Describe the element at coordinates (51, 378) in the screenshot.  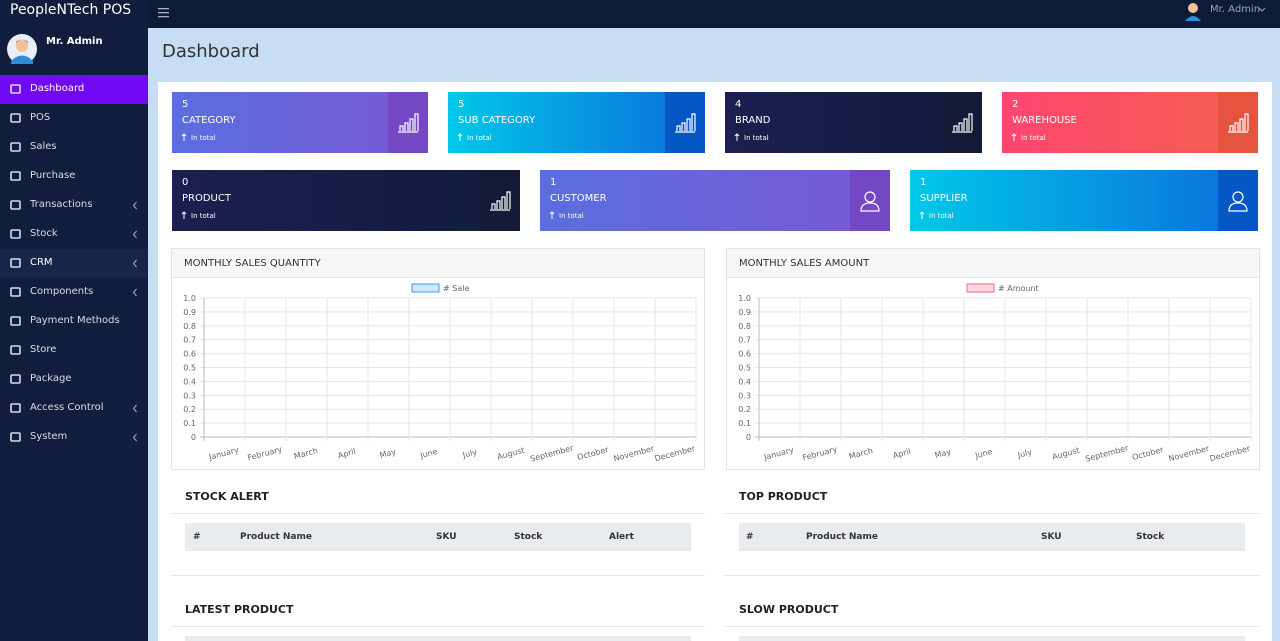
I see `menu-label: Package` at that location.